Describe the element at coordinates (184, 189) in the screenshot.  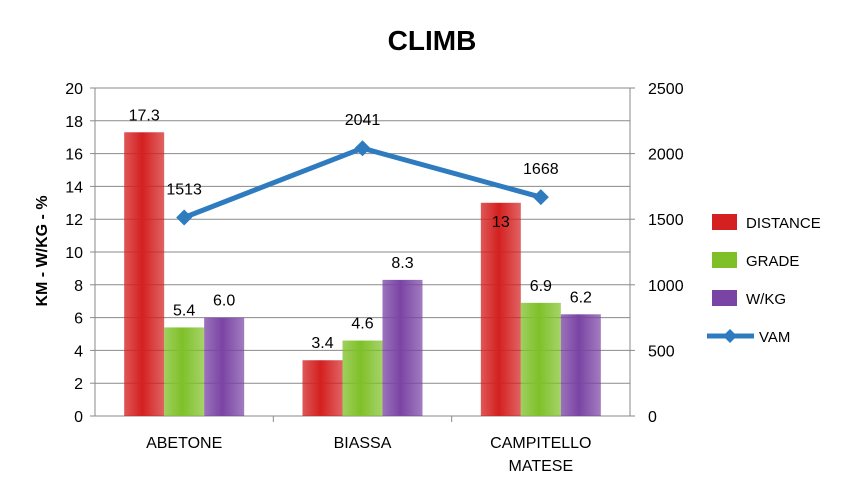
I see `data-label: 1513` at that location.